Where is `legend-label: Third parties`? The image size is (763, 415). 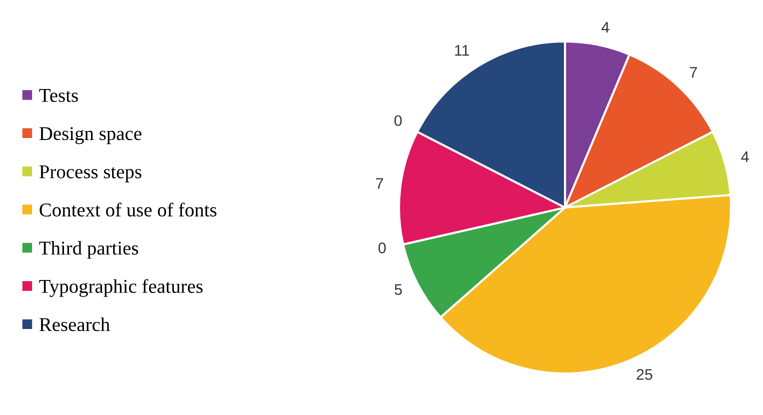 legend-label: Third parties is located at coordinates (88, 250).